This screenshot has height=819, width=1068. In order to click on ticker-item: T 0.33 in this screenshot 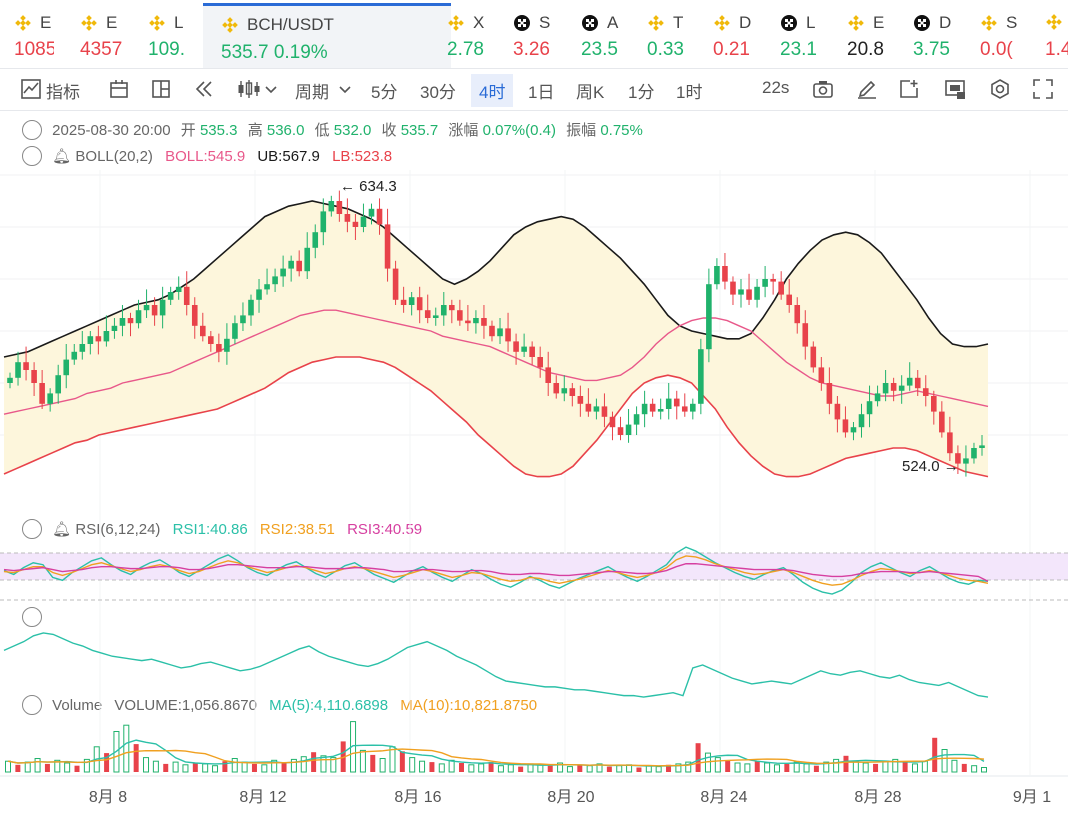, I will do `click(672, 34)`.